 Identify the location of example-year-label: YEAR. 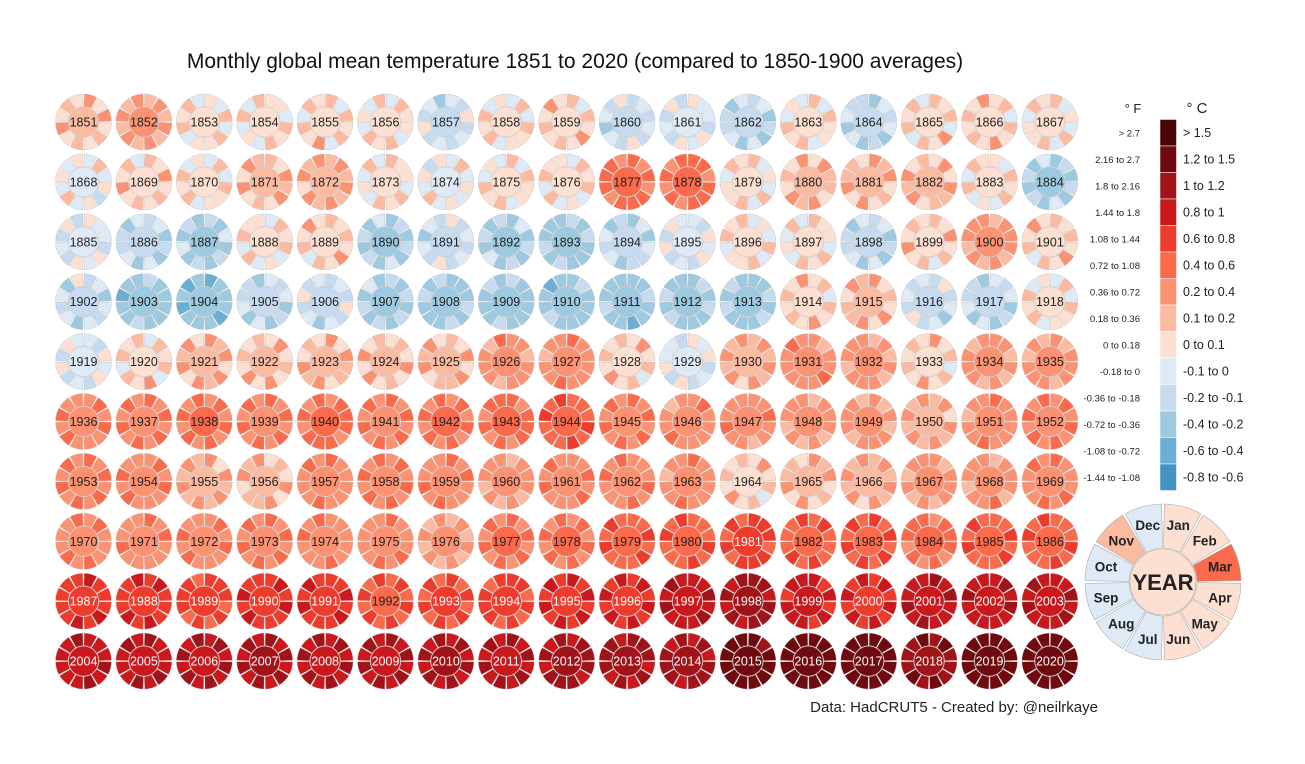
(1162, 582).